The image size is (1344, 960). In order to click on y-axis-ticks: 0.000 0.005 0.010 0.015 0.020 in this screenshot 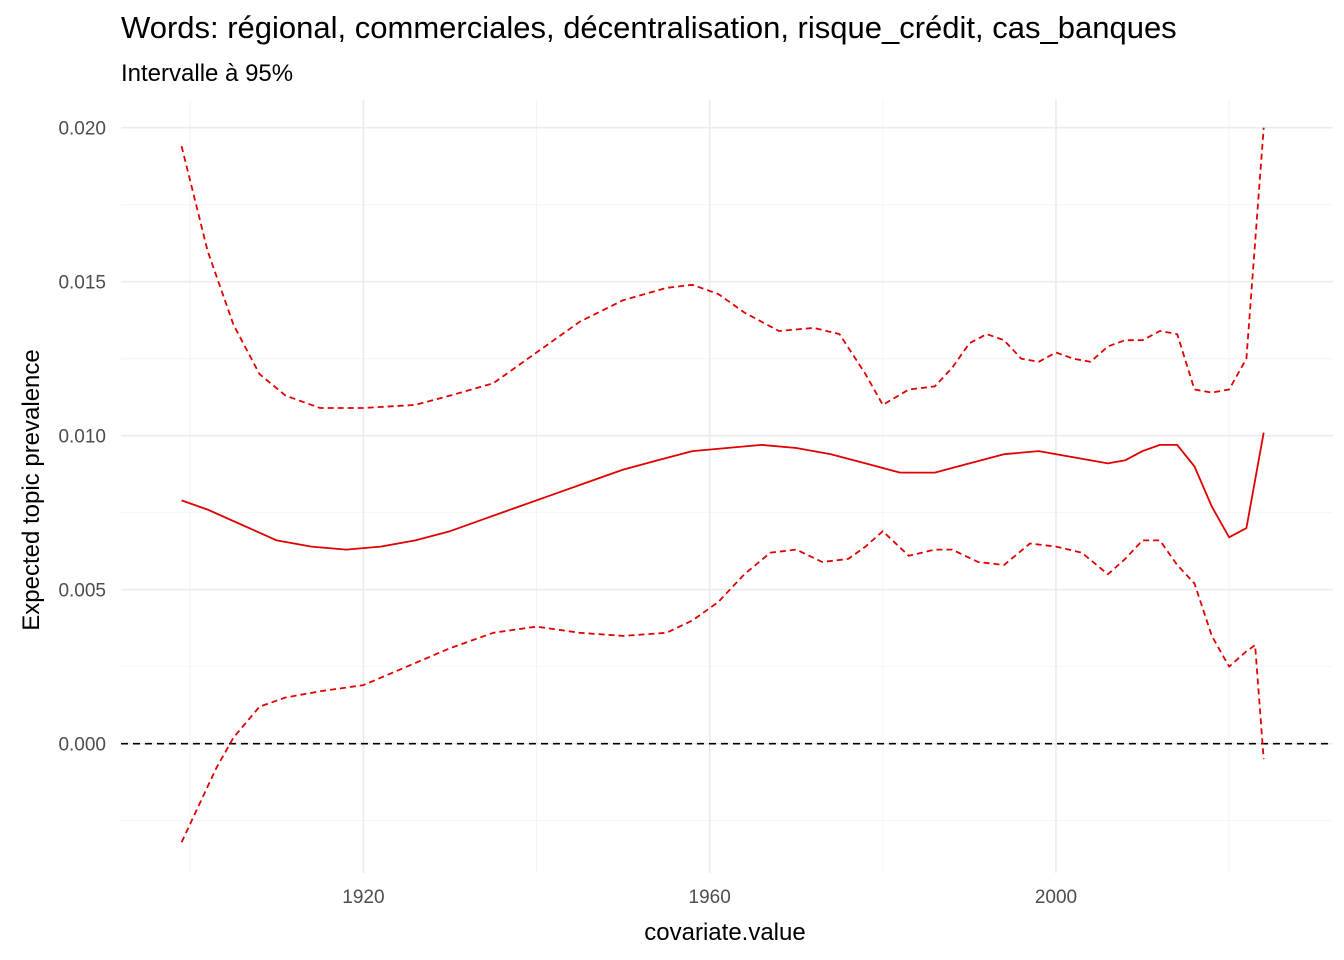, I will do `click(82, 437)`.